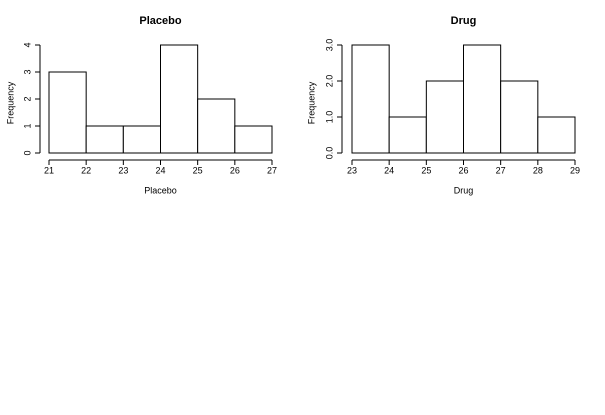 Image resolution: width=605 pixels, height=415 pixels. I want to click on x-tick-label: 21, so click(49, 170).